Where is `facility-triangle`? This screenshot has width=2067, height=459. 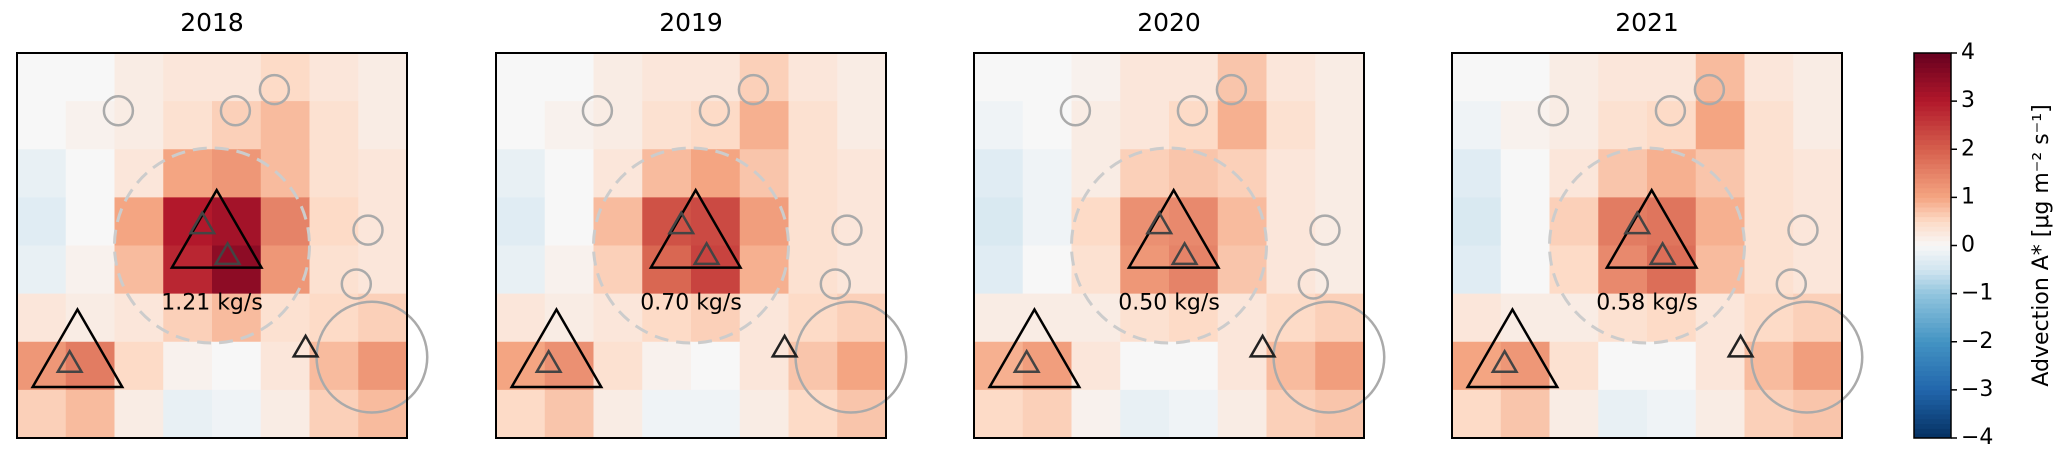 facility-triangle is located at coordinates (1034, 347).